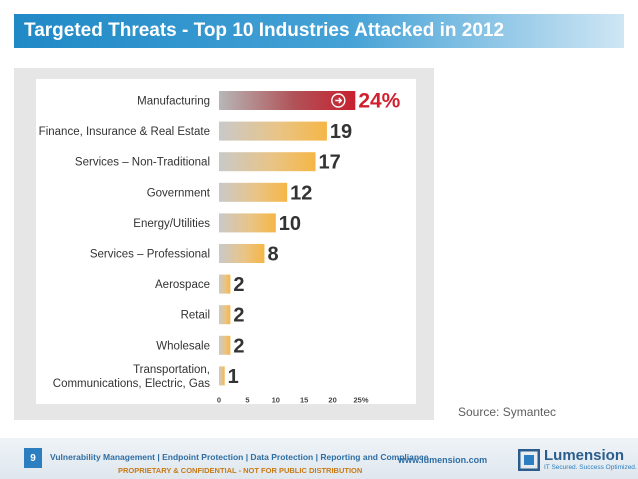 The image size is (638, 479). I want to click on lumension-logo: Lumension IT Secured. Success Optimized., so click(577, 460).